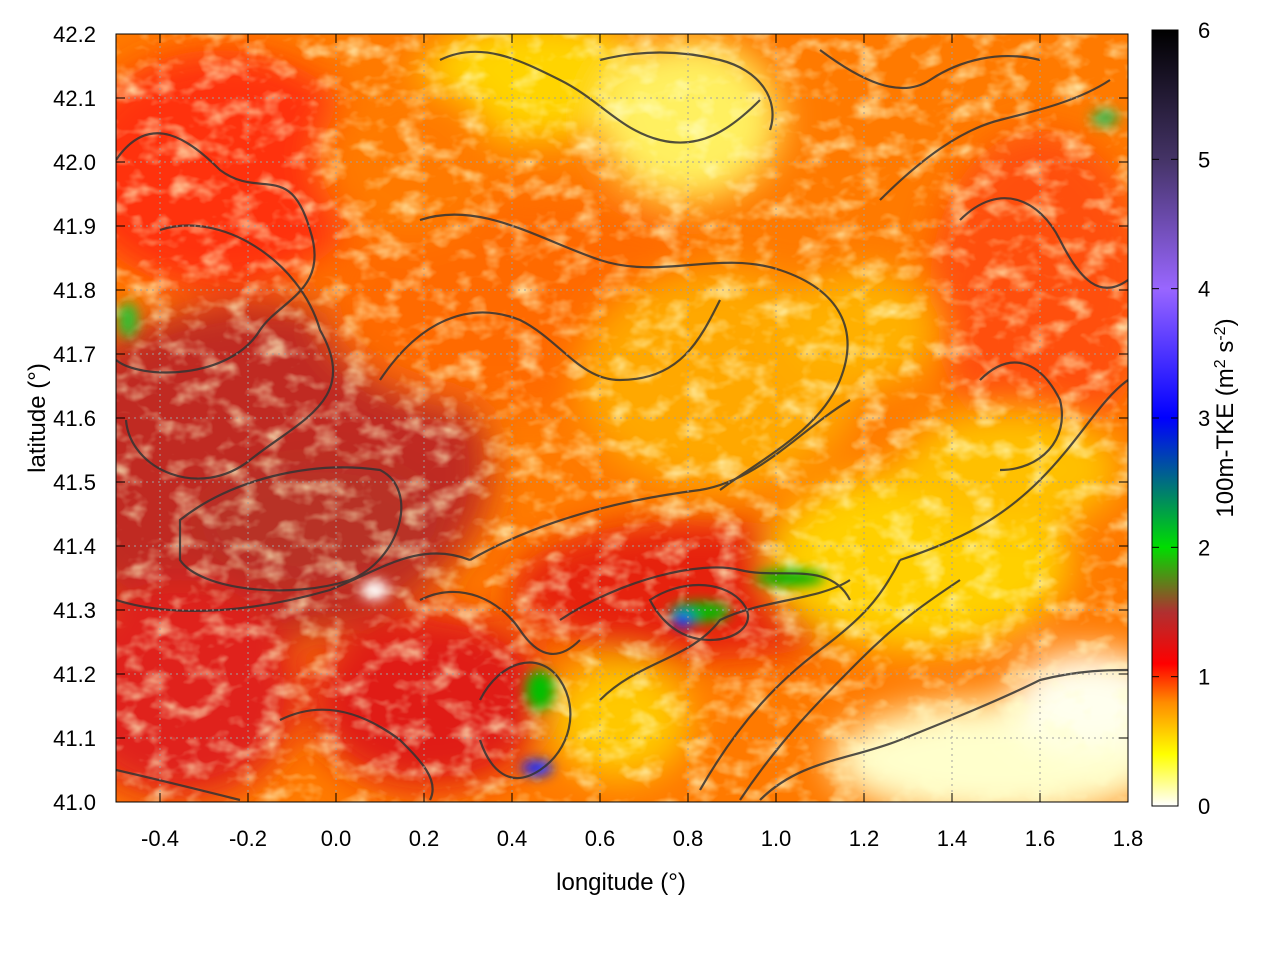  What do you see at coordinates (600, 838) in the screenshot?
I see `x-tick-label: 0.6` at bounding box center [600, 838].